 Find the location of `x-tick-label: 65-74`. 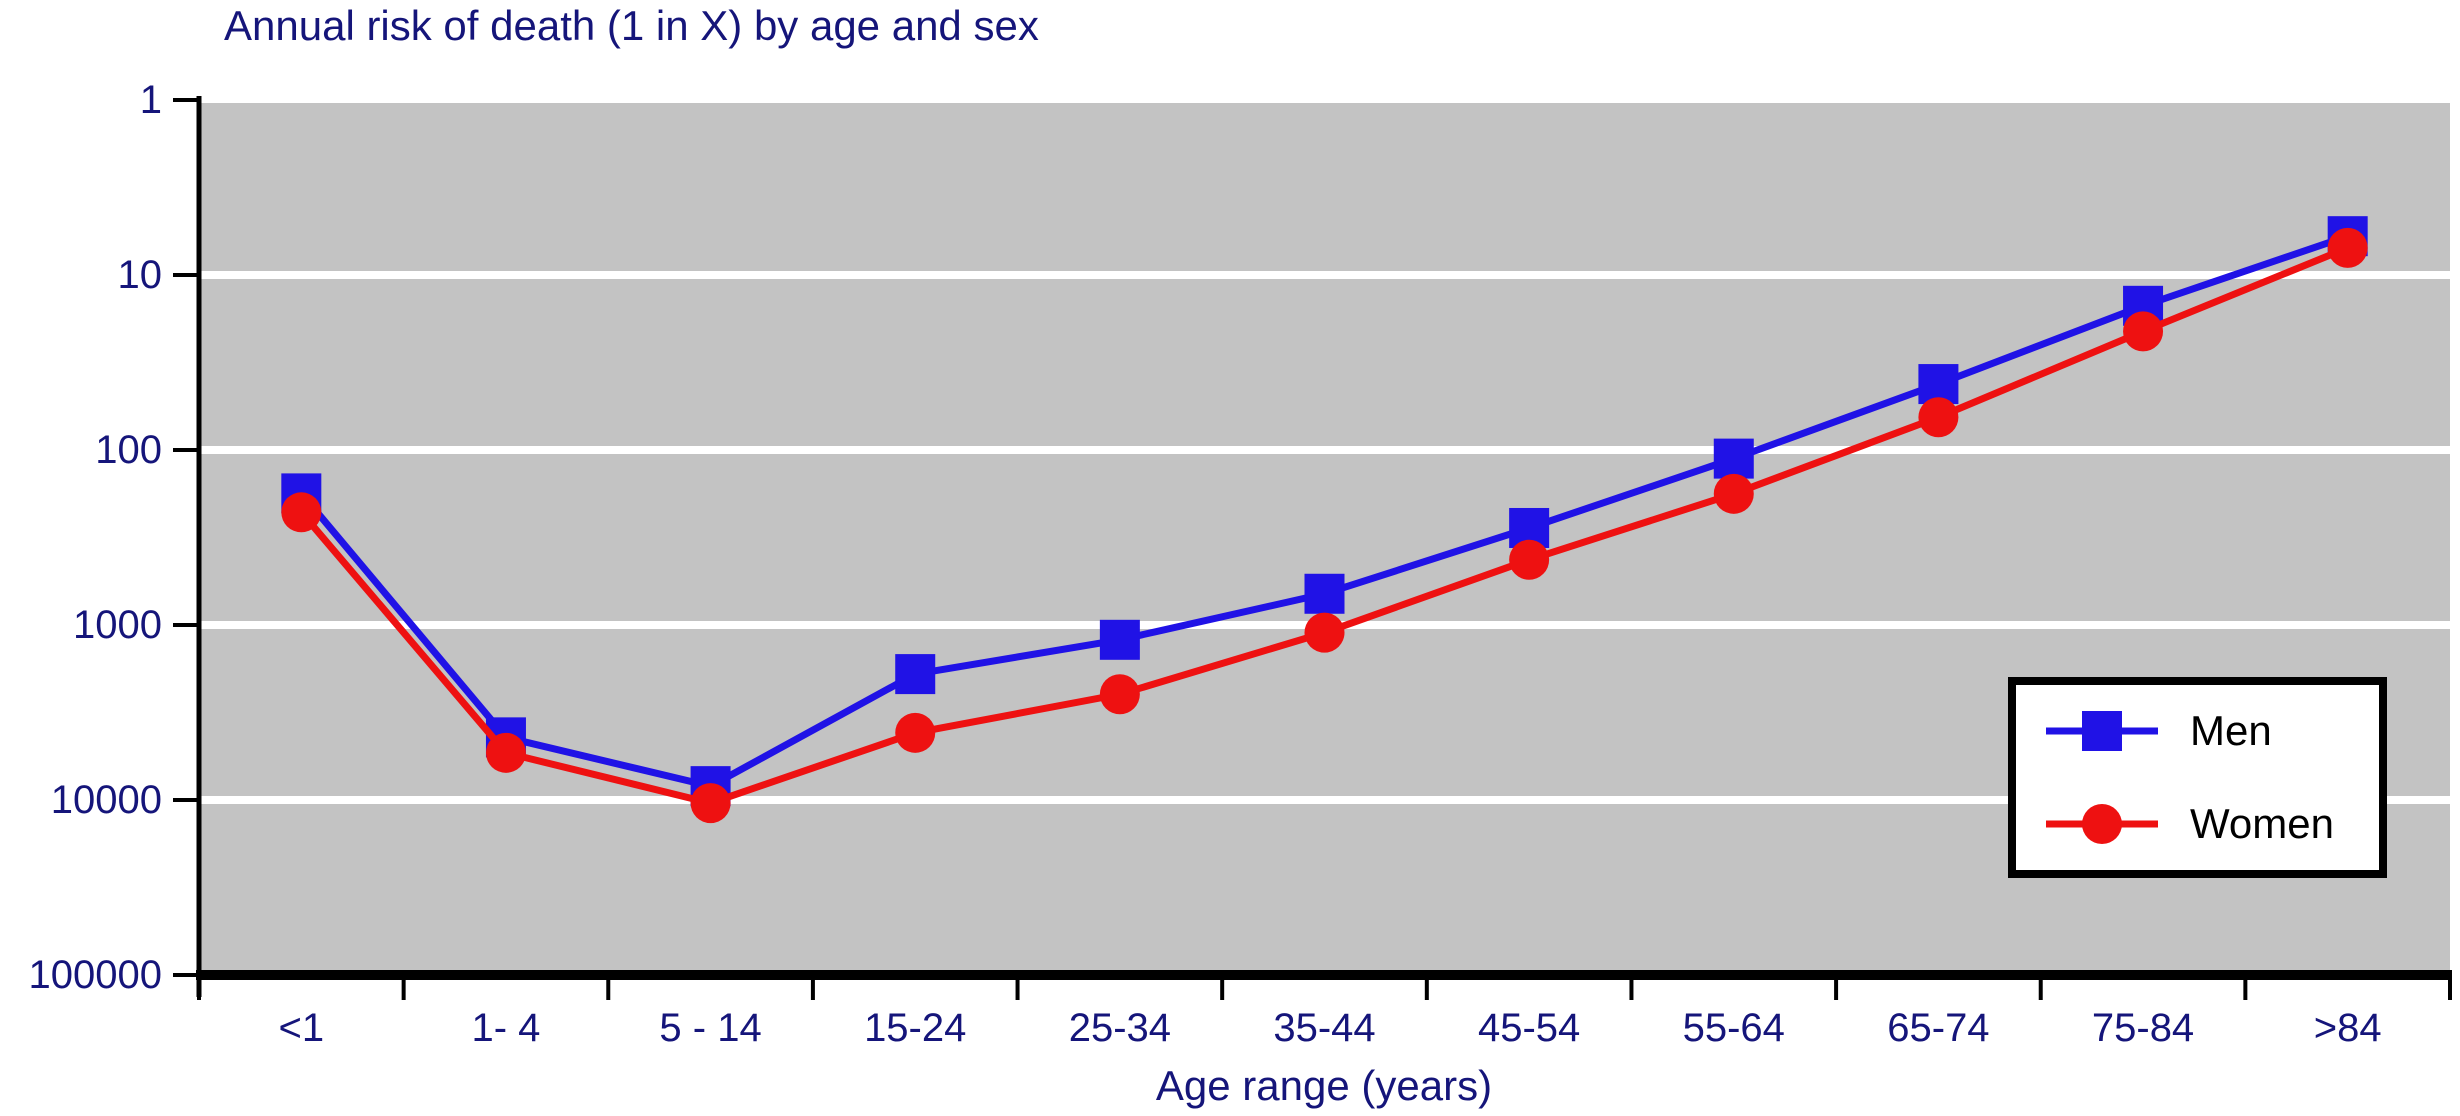

x-tick-label: 65-74 is located at coordinates (1938, 1028).